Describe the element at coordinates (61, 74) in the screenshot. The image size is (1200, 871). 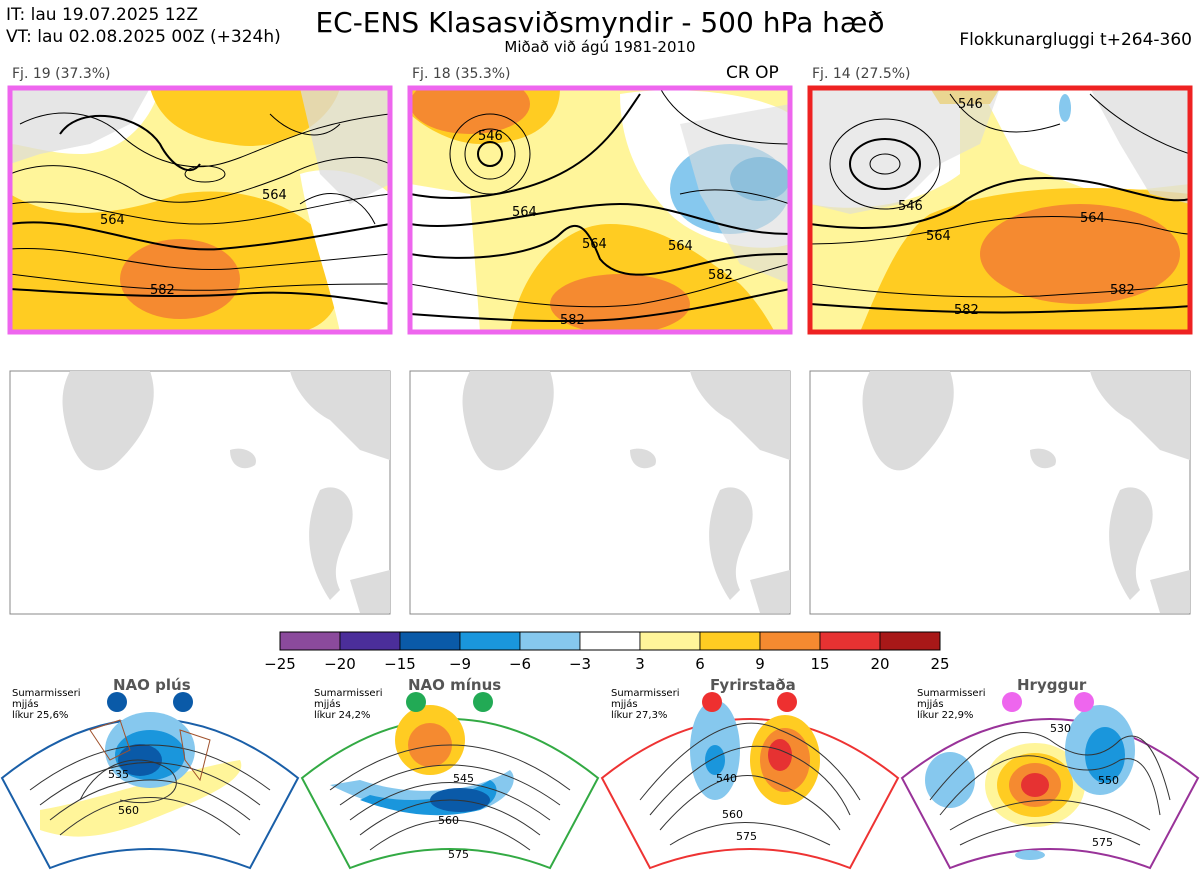
I see `cluster-1-label: Fj. 19 (37.3%)` at that location.